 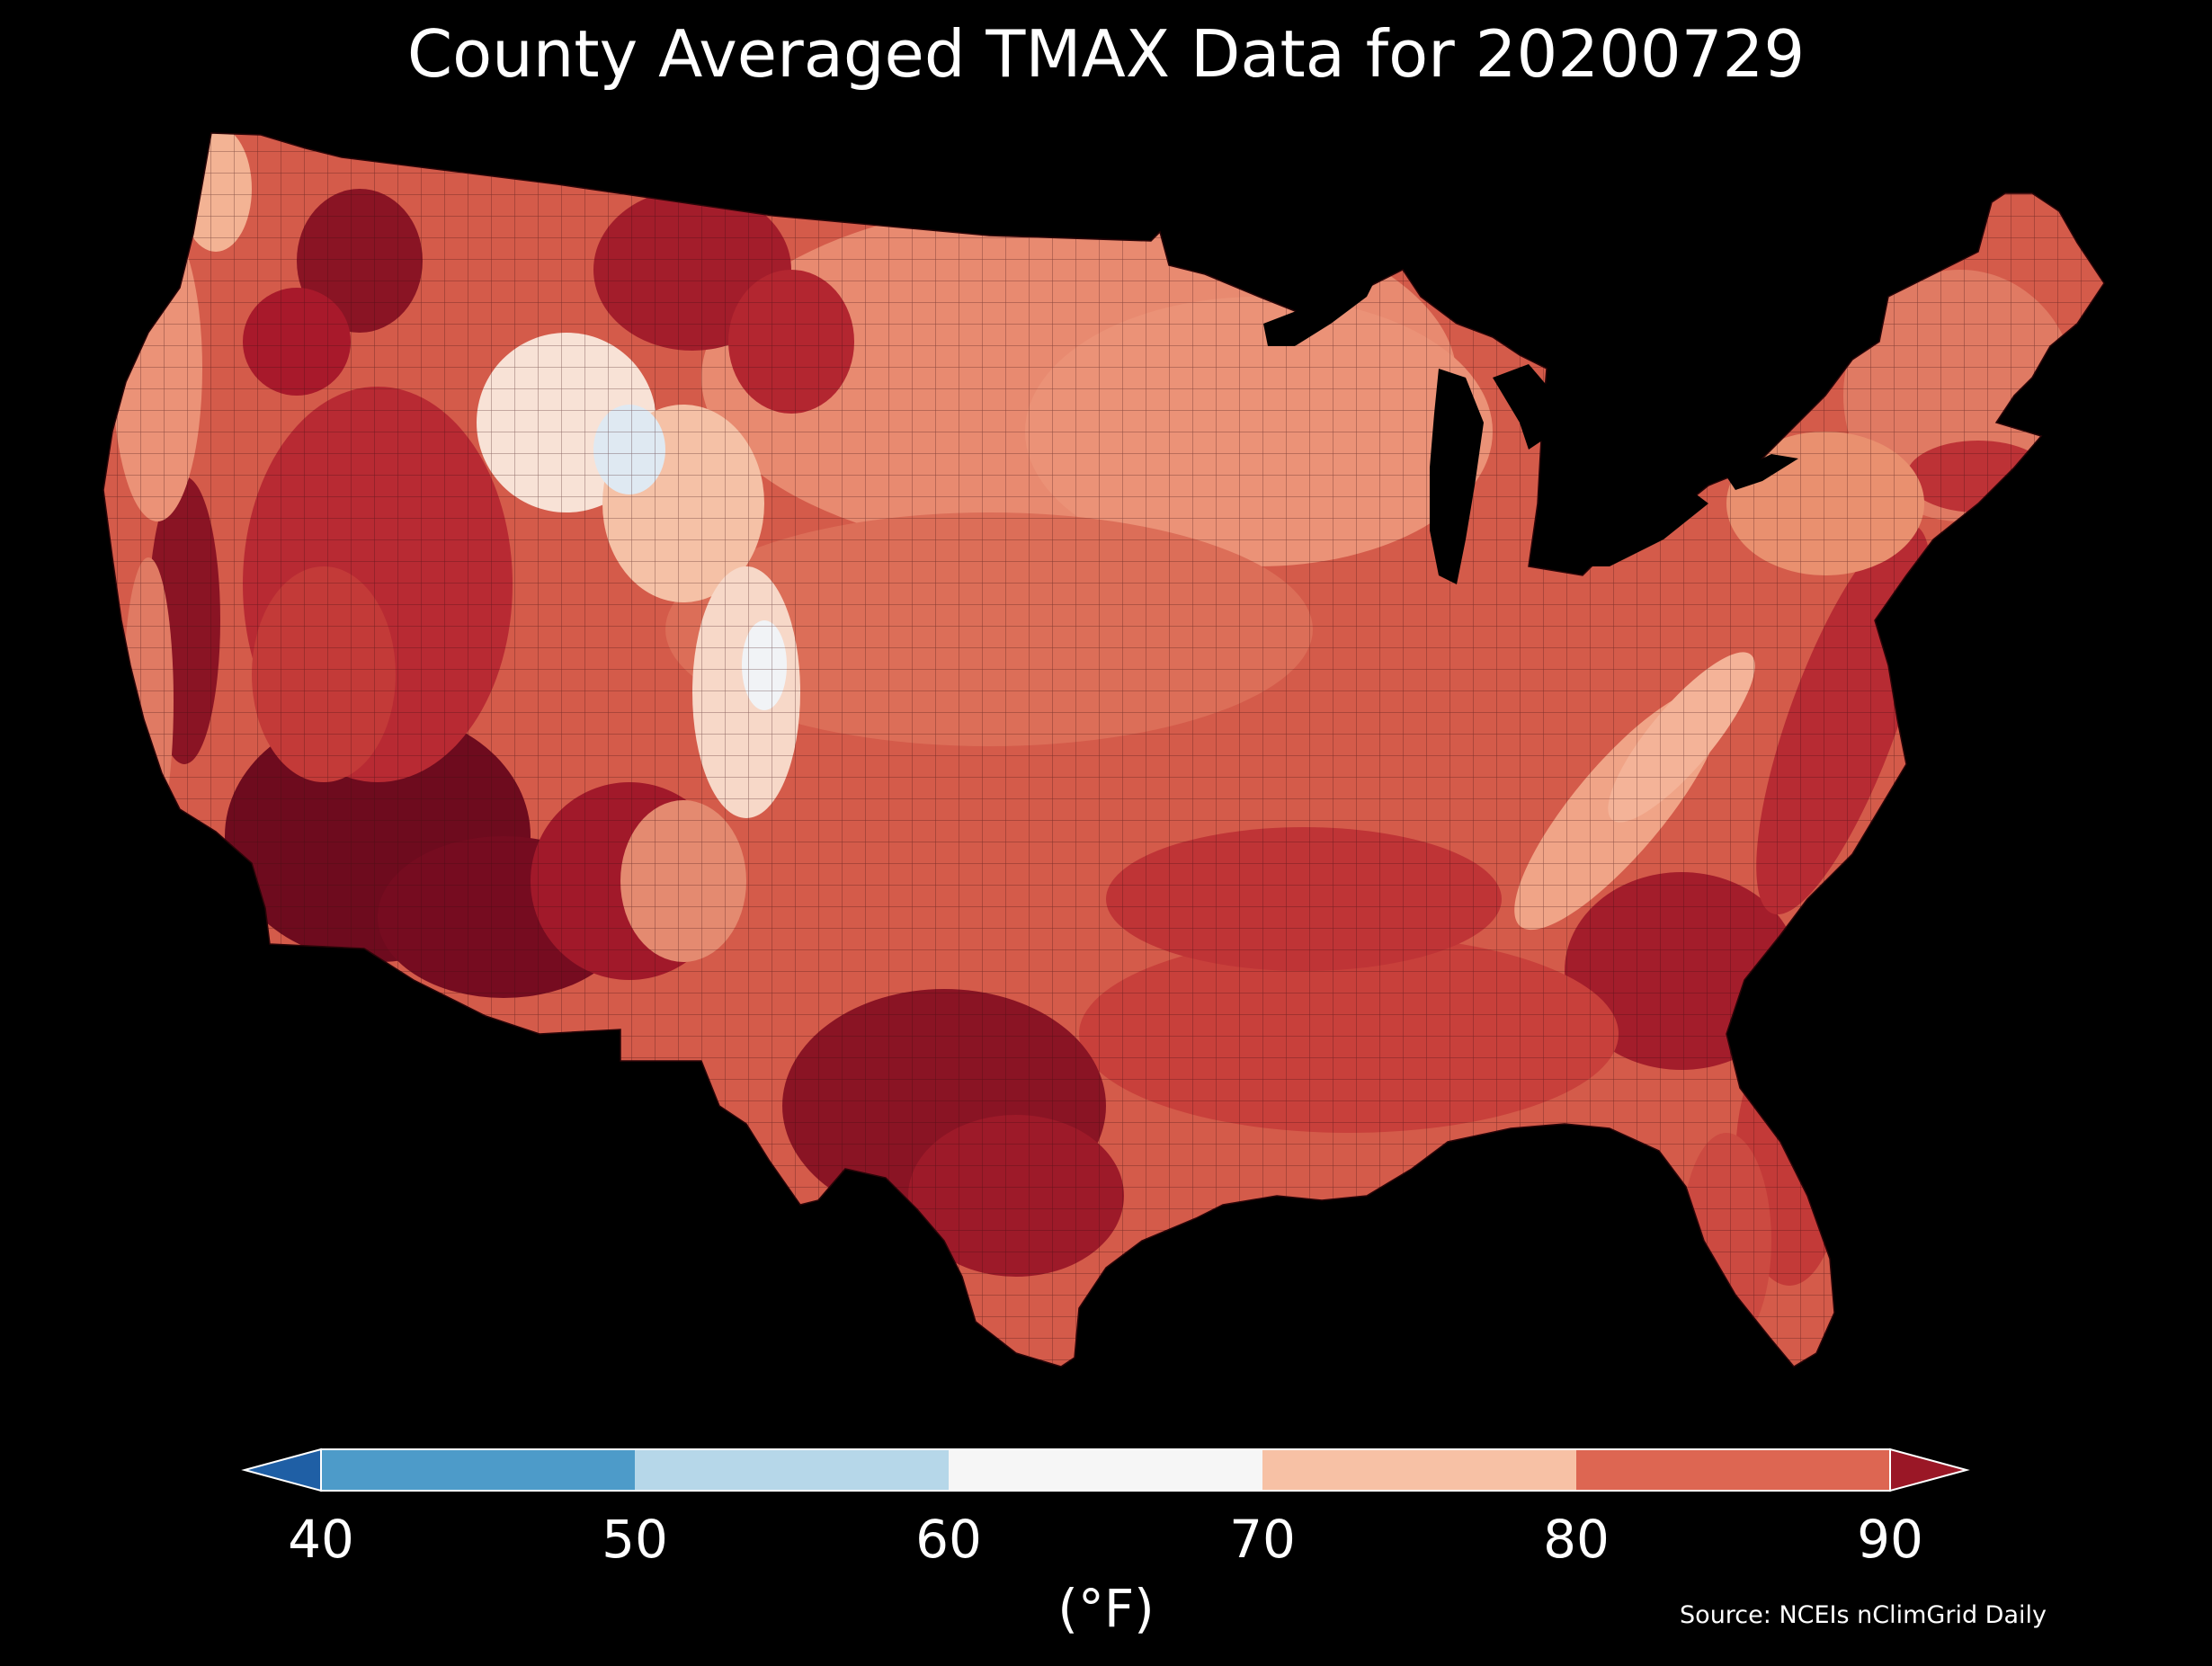 What do you see at coordinates (1106, 54) in the screenshot?
I see `map-title: County Averaged TMAX Data for 20200729` at bounding box center [1106, 54].